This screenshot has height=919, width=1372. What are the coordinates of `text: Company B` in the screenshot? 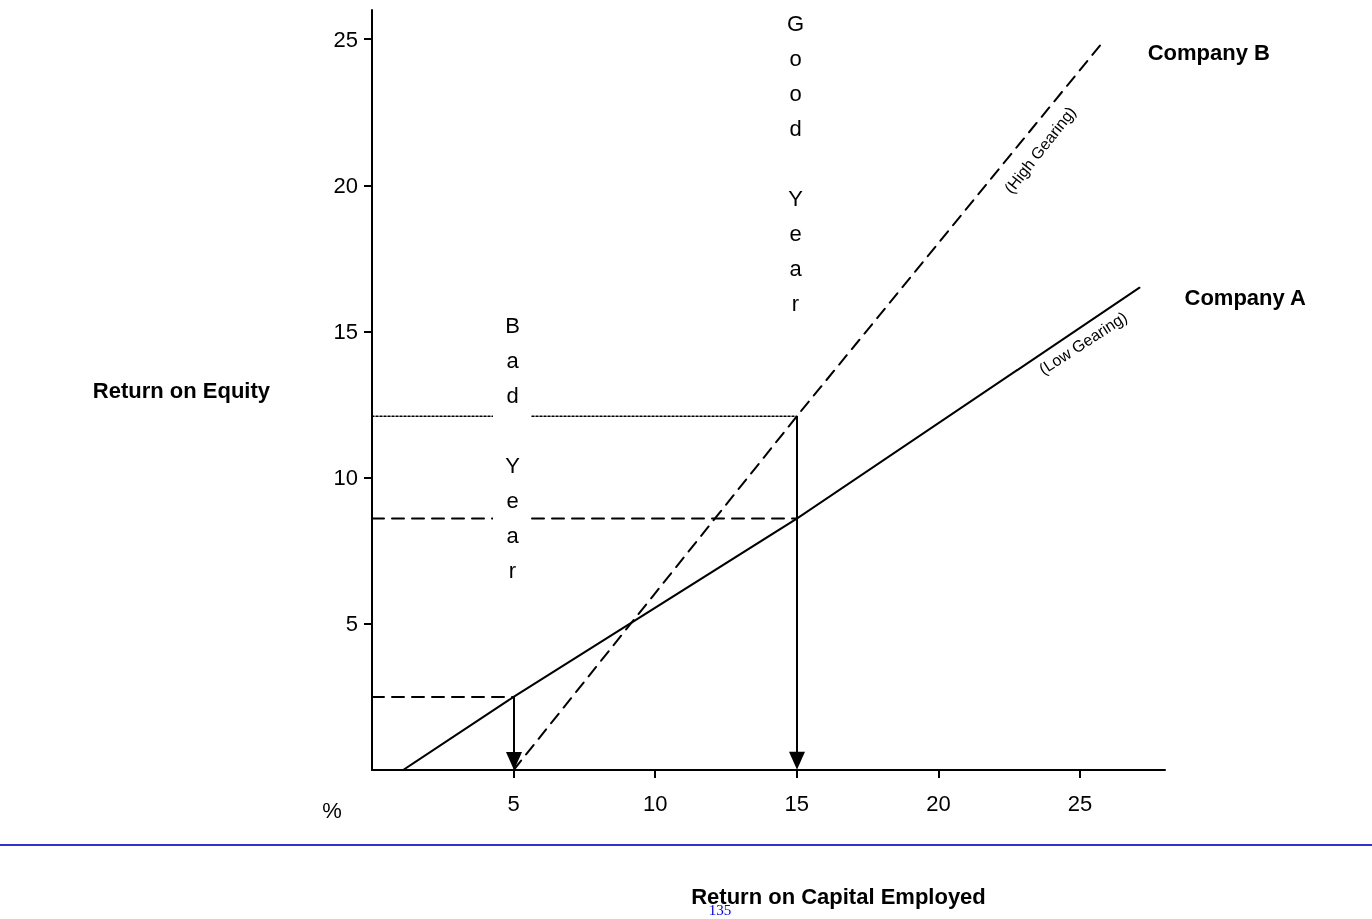 It's located at (1208, 52).